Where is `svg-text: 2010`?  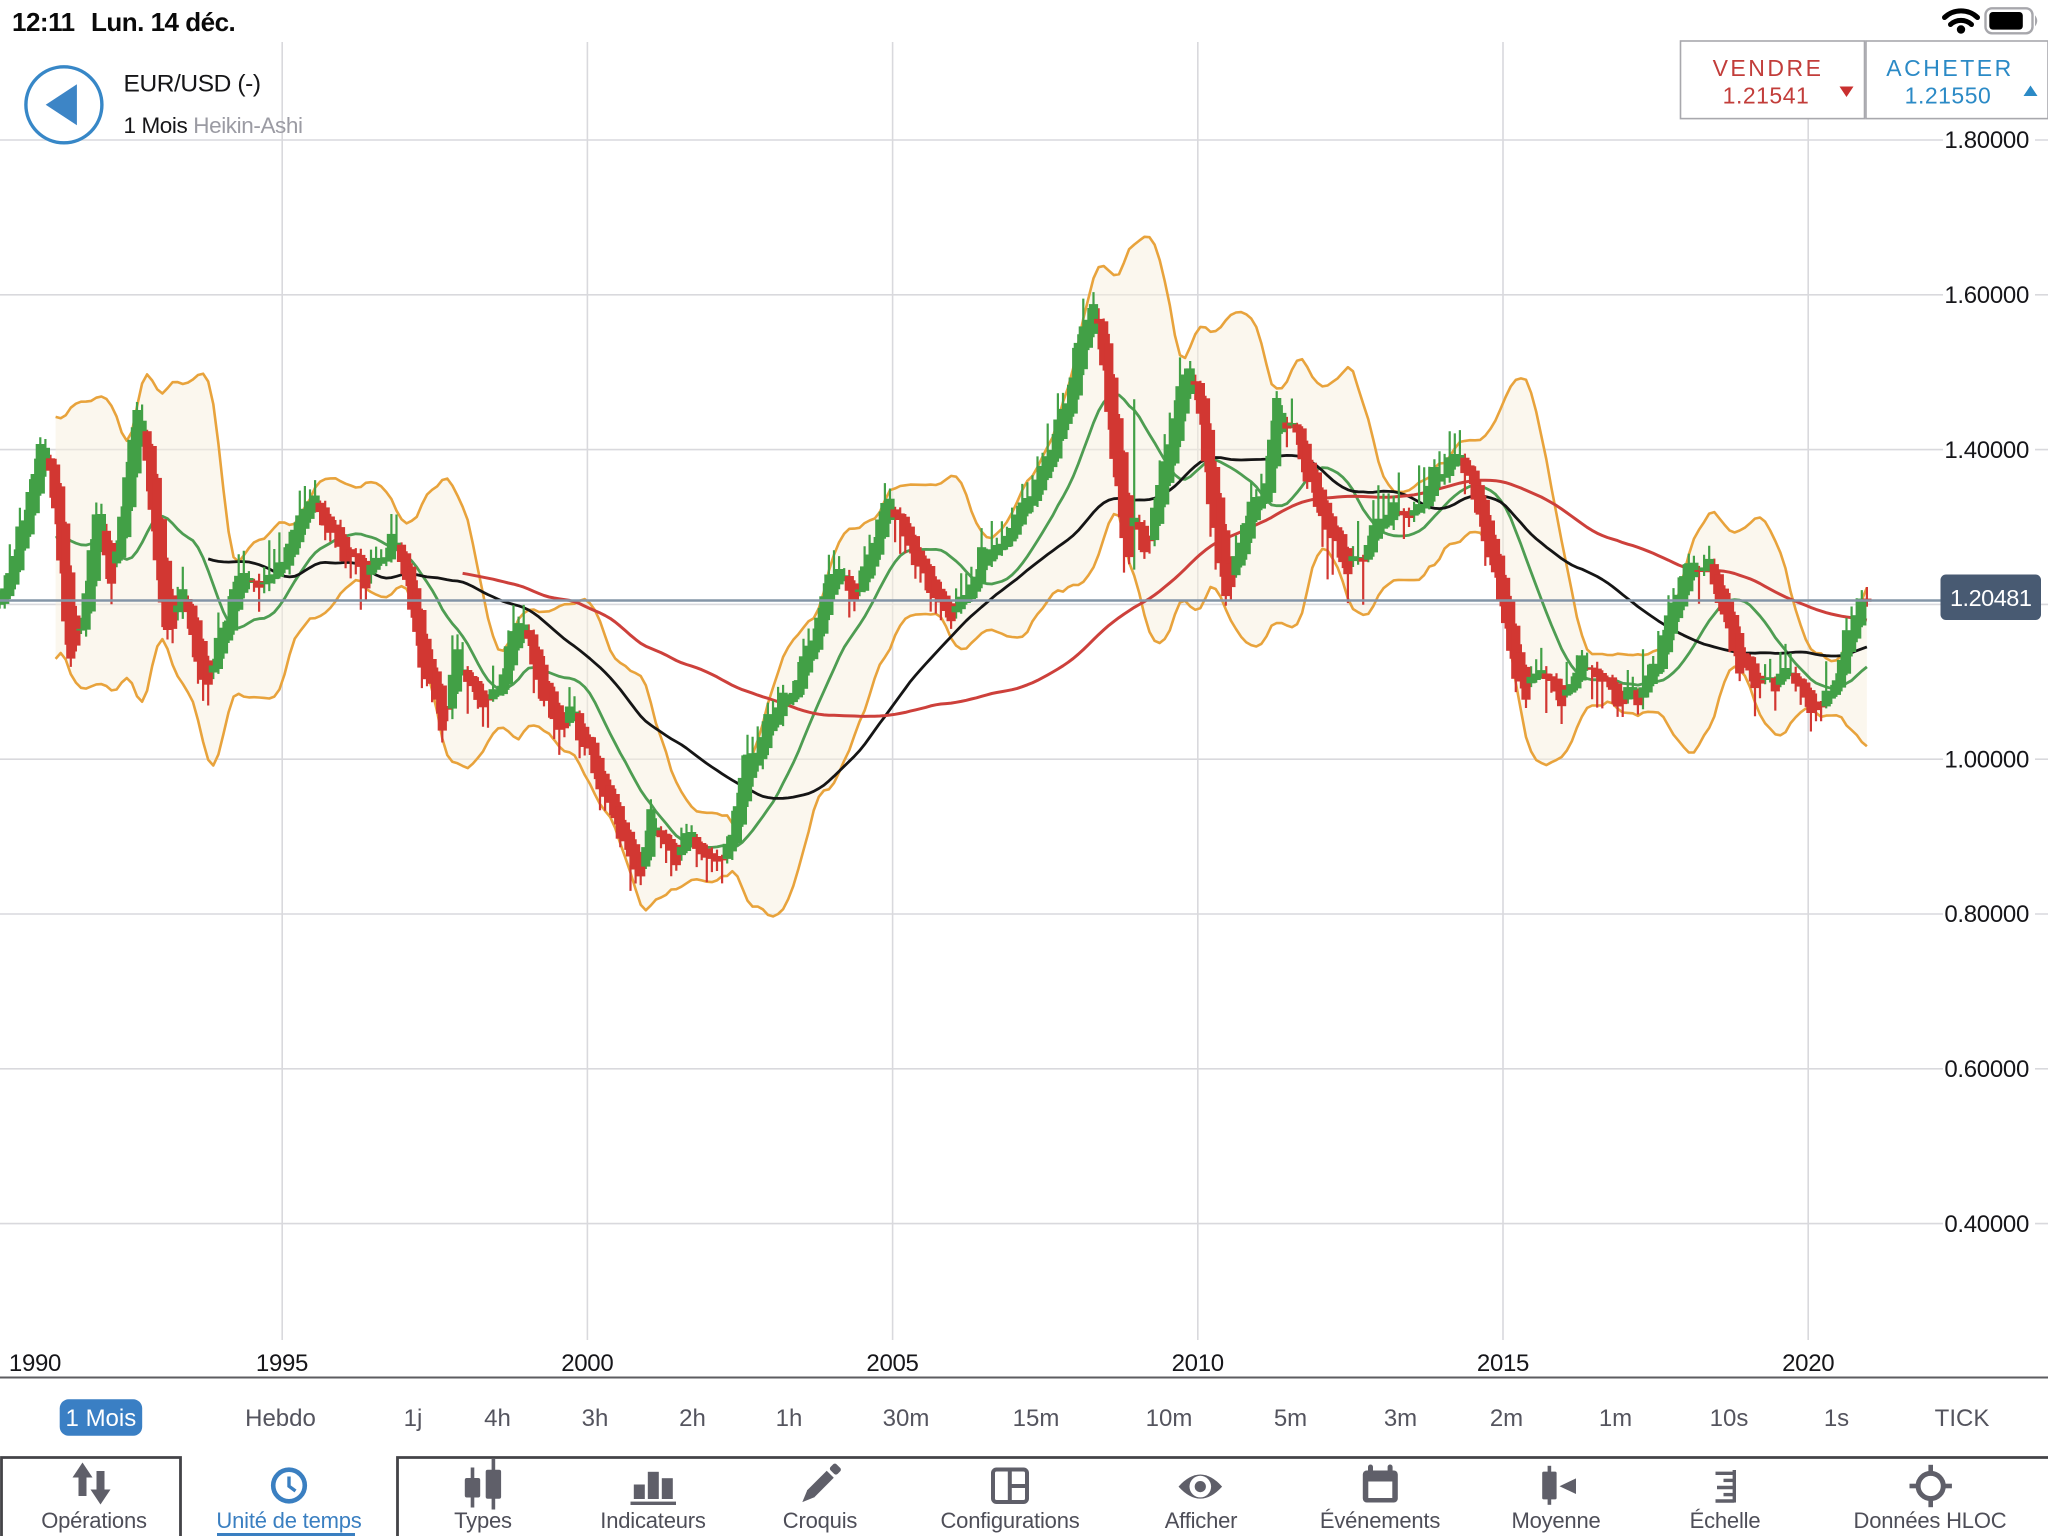
svg-text: 2010 is located at coordinates (1198, 1363).